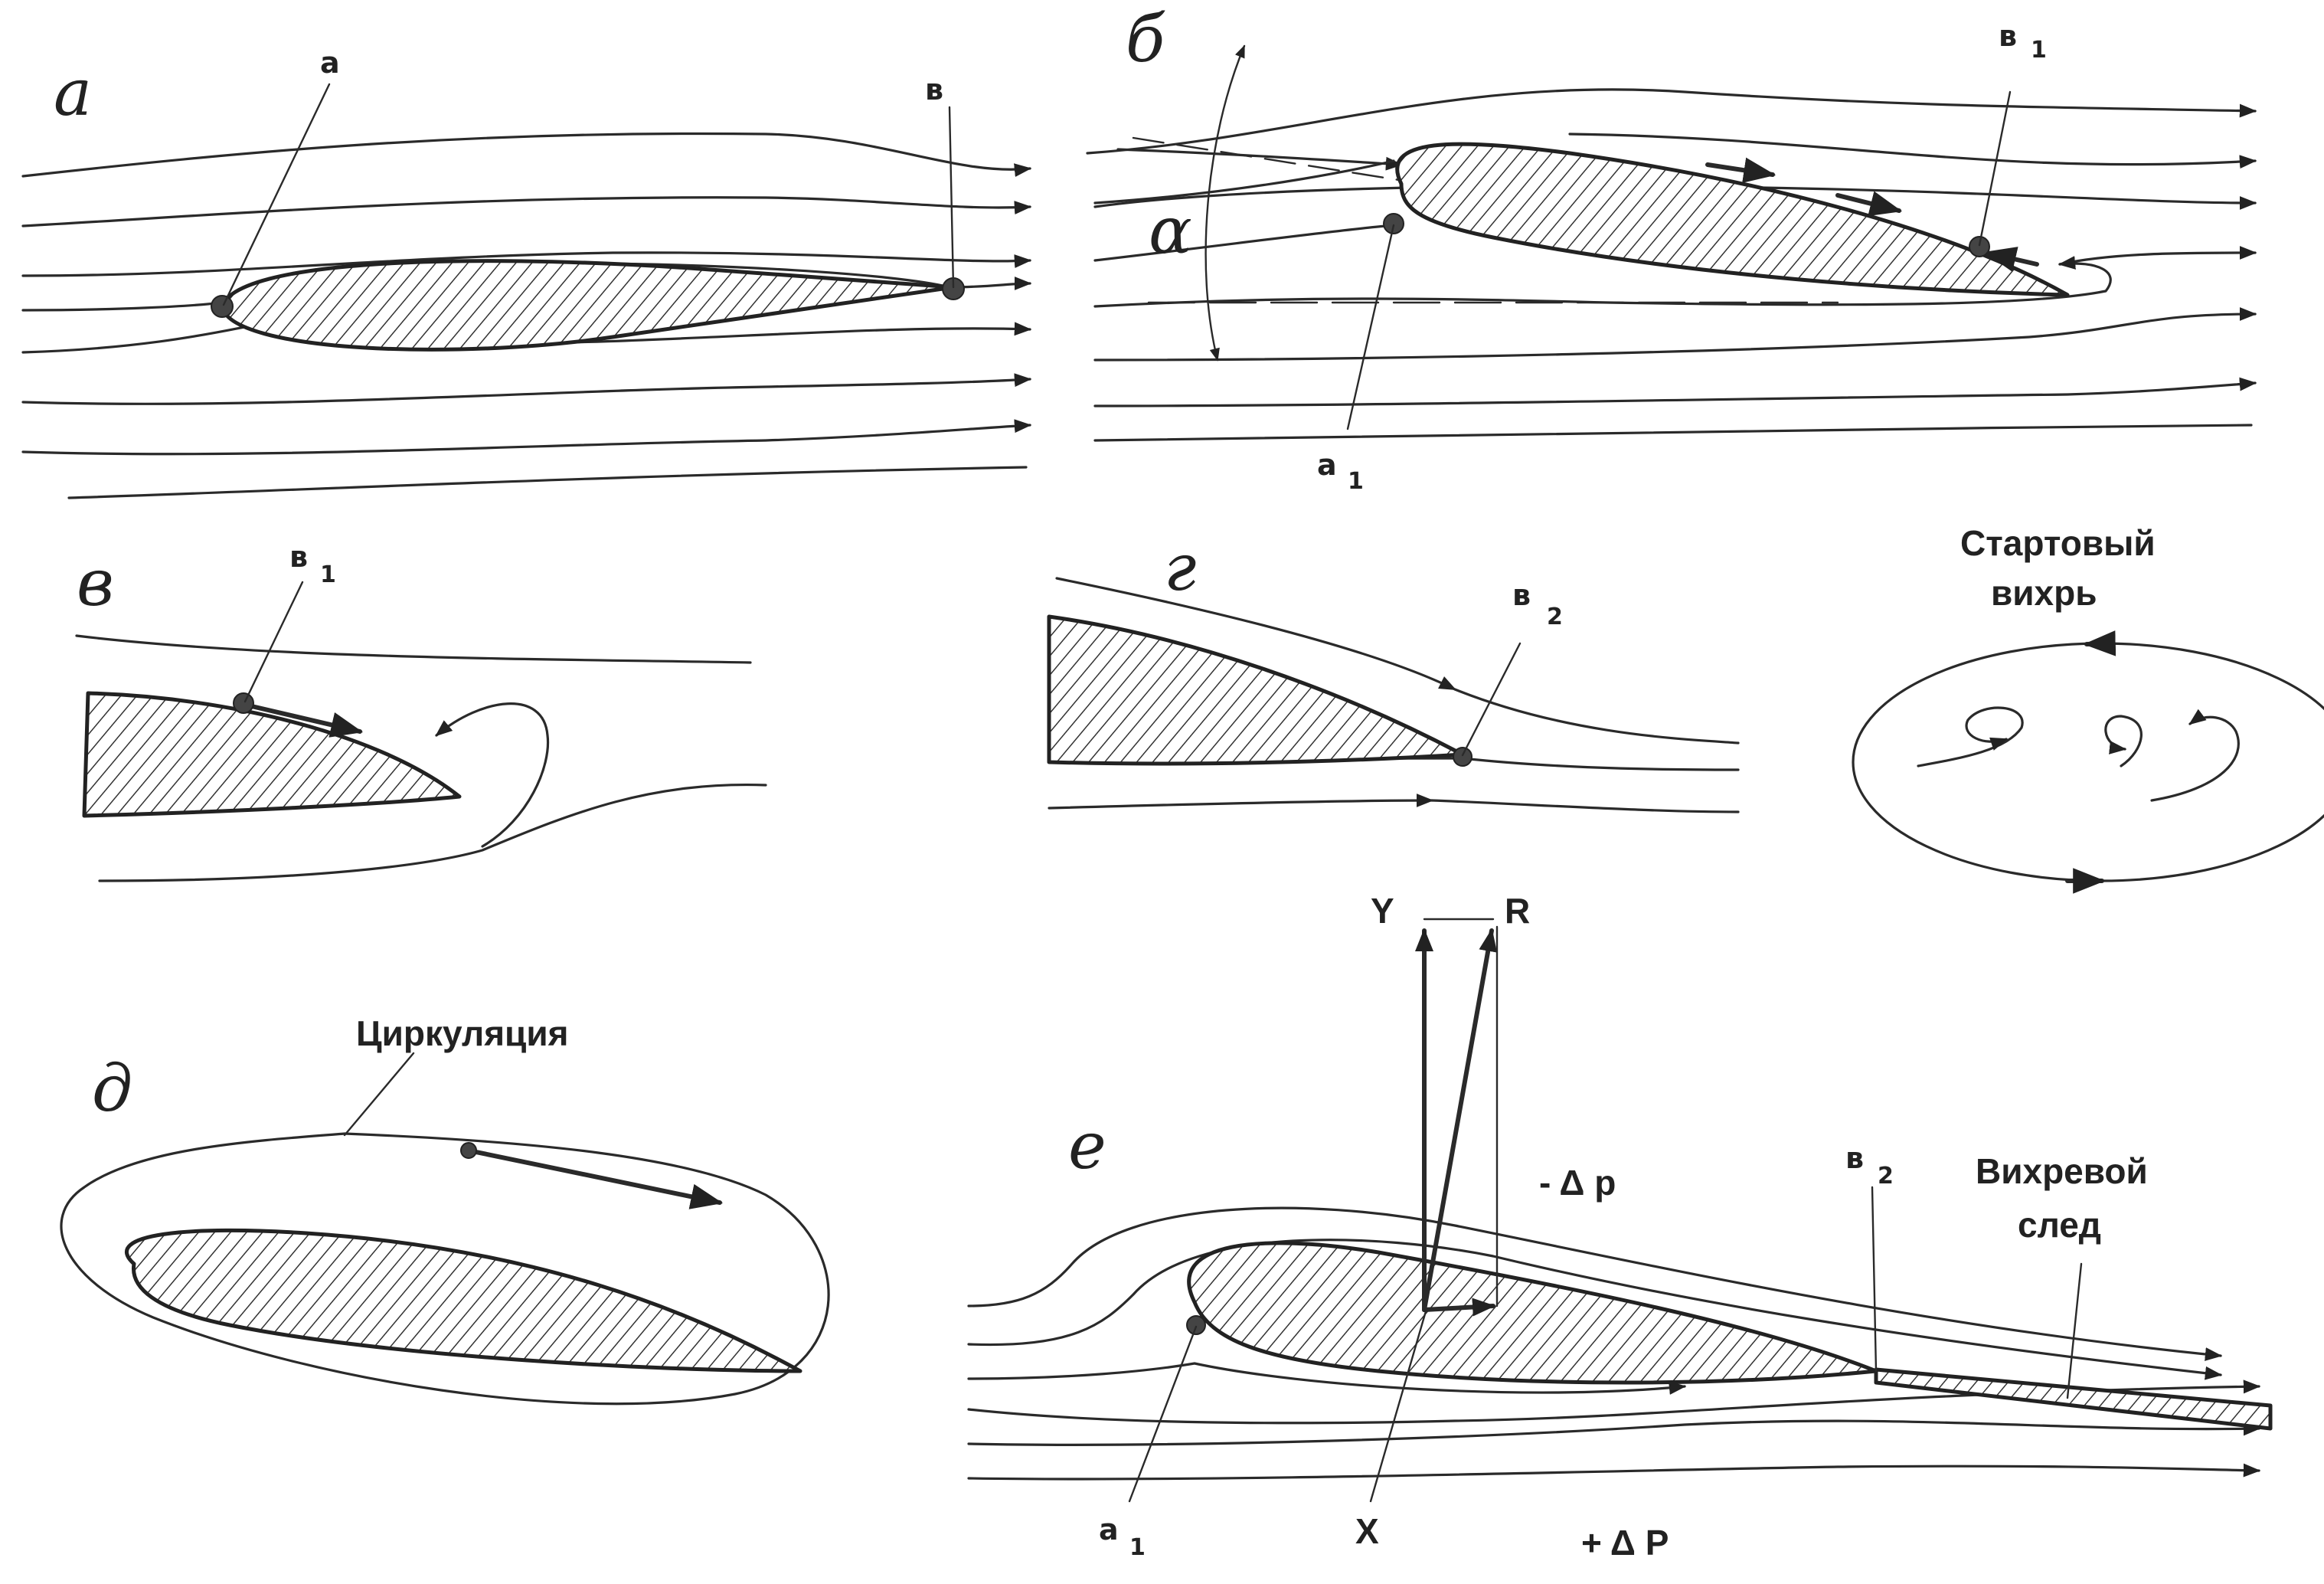  What do you see at coordinates (73, 92) in the screenshot?
I see `panel-label-a: а` at bounding box center [73, 92].